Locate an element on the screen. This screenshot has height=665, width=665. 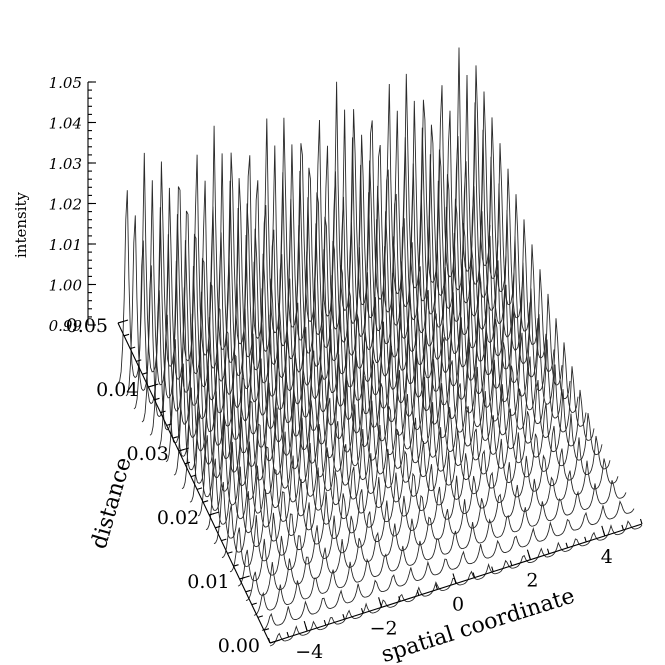
distance-axis-line is located at coordinates (194, 483).